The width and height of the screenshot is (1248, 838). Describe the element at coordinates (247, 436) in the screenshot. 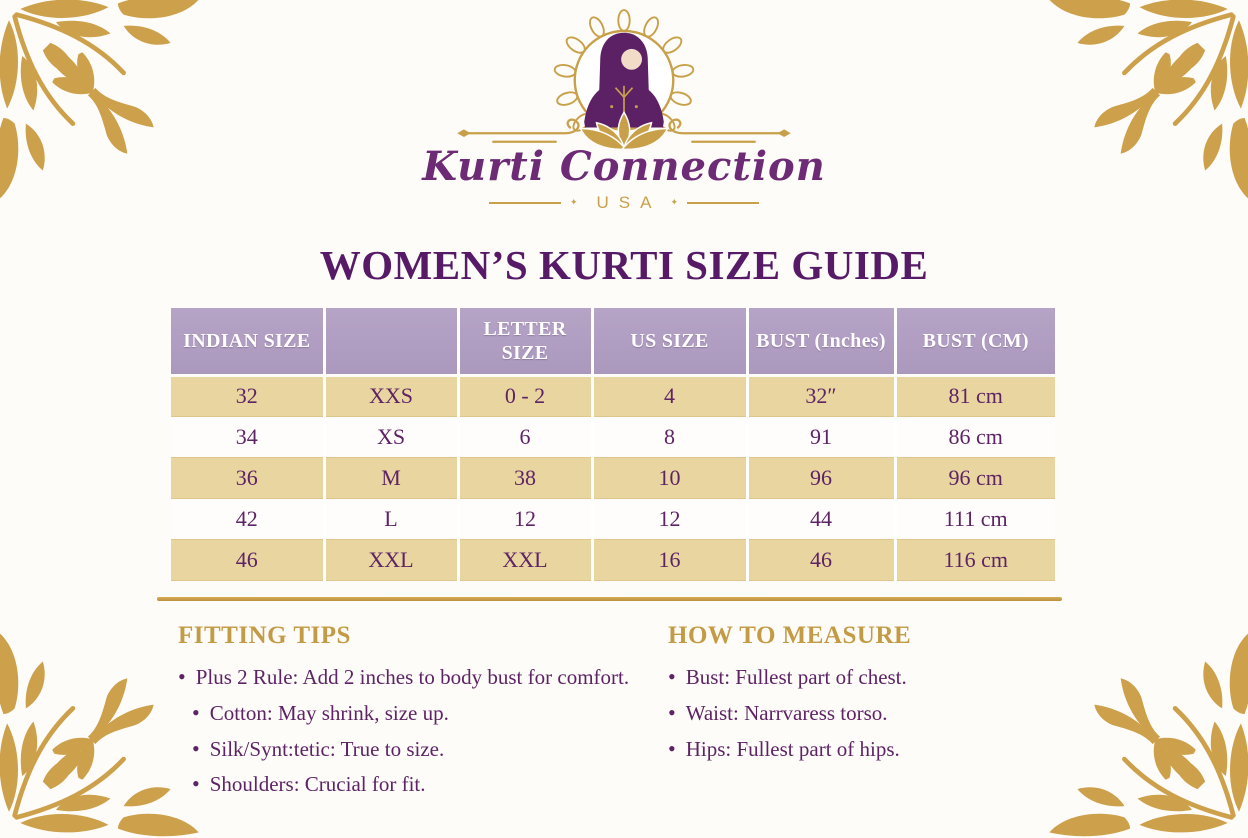

I see `table-cell: 34` at that location.